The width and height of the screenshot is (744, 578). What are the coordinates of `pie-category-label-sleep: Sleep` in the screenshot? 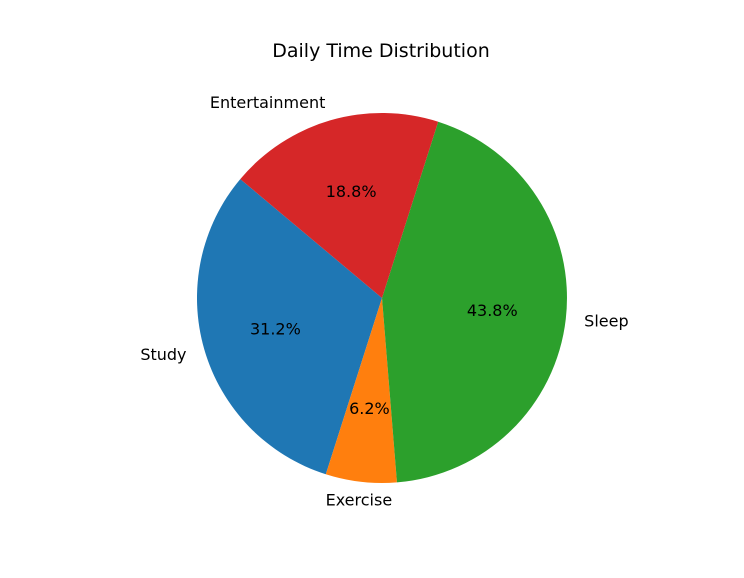 It's located at (606, 321).